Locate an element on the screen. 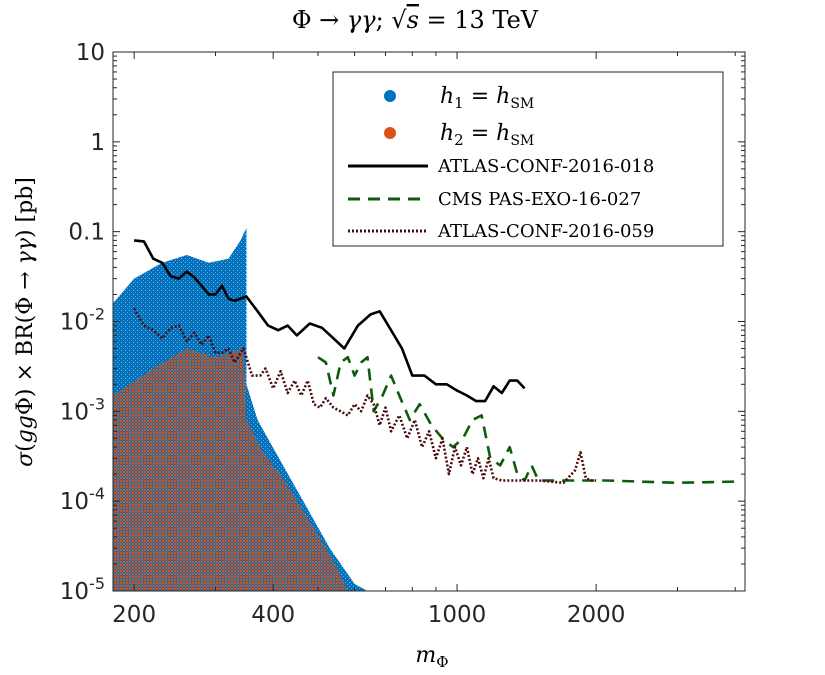 The image size is (825, 675). legend-box is located at coordinates (528, 159).